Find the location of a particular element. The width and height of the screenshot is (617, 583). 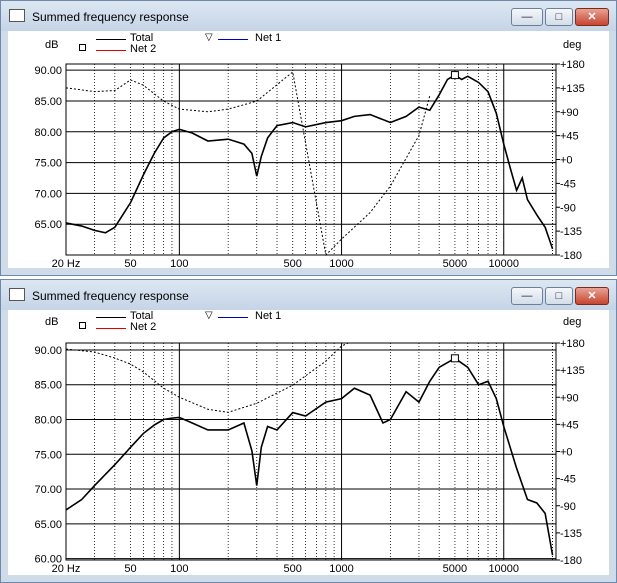

series-net1-phase is located at coordinates (207, 377).